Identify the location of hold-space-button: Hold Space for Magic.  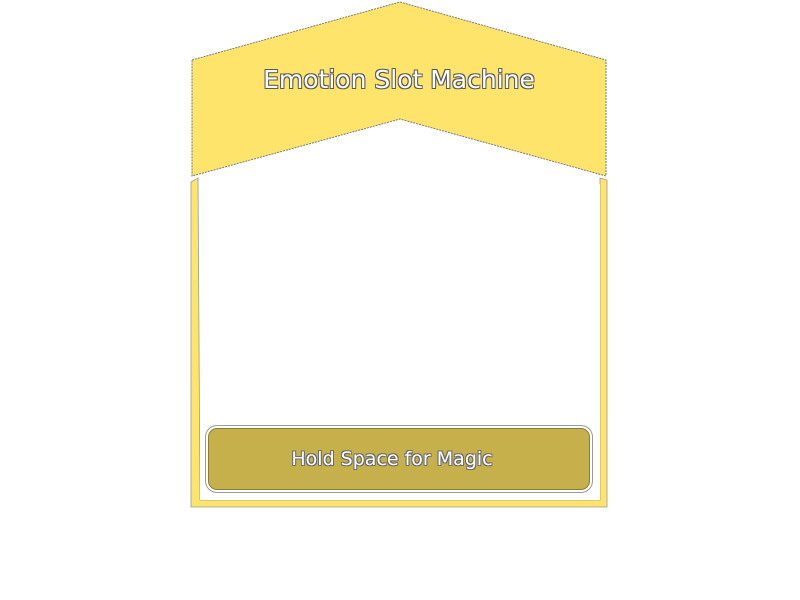
(399, 459).